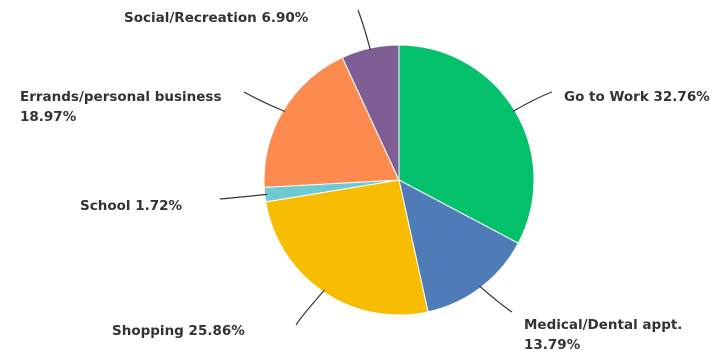  What do you see at coordinates (48, 117) in the screenshot?
I see `label-errands-value: 18.97%` at bounding box center [48, 117].